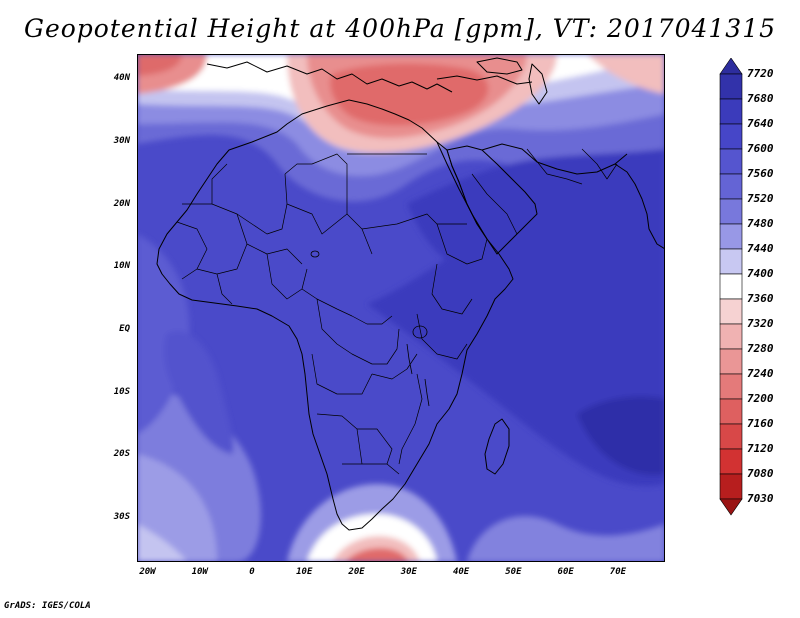 This screenshot has height=618, width=800. I want to click on border-sudan, so click(414, 221).